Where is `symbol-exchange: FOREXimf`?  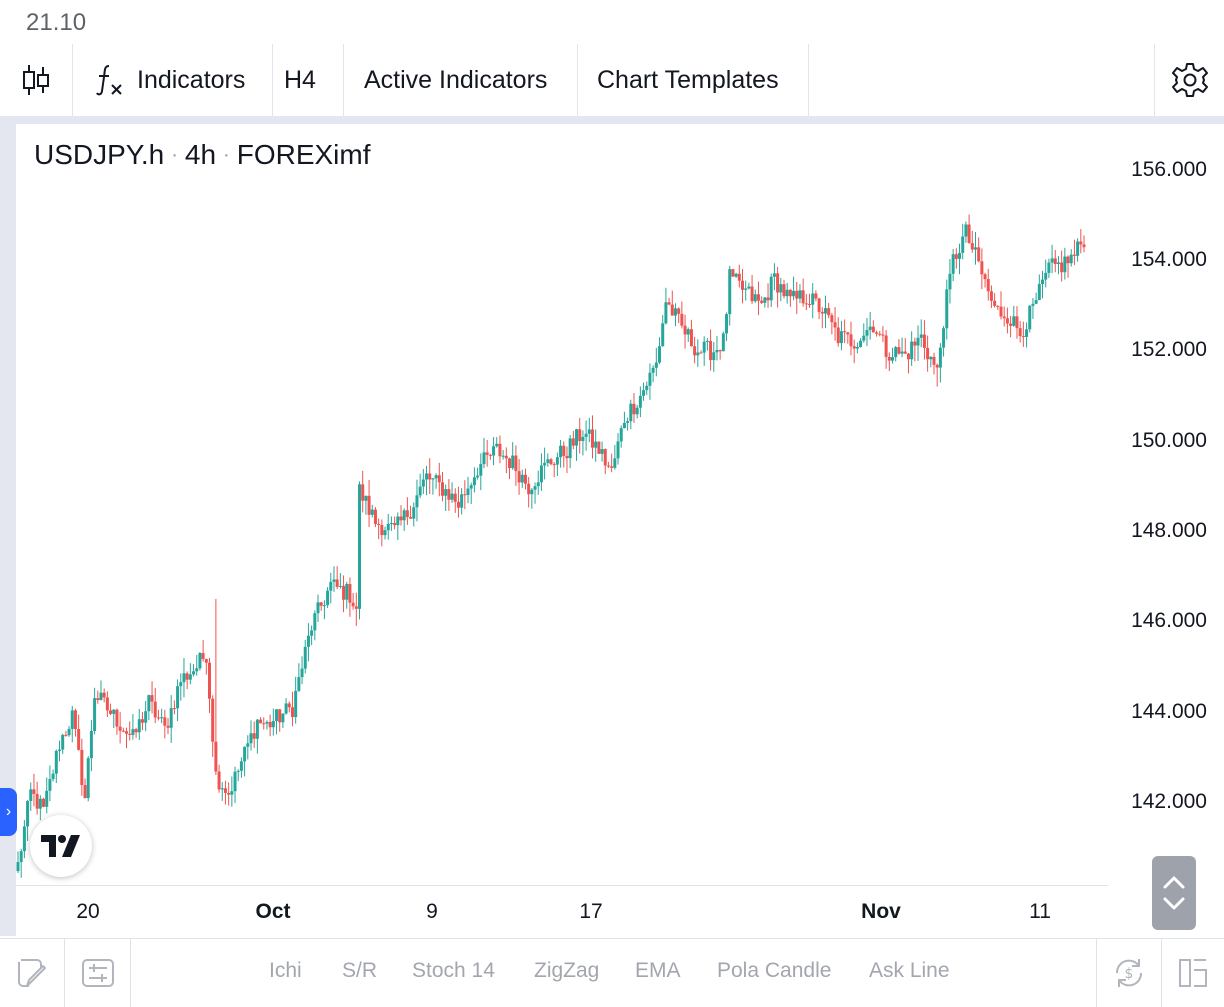
symbol-exchange: FOREXimf is located at coordinates (303, 154).